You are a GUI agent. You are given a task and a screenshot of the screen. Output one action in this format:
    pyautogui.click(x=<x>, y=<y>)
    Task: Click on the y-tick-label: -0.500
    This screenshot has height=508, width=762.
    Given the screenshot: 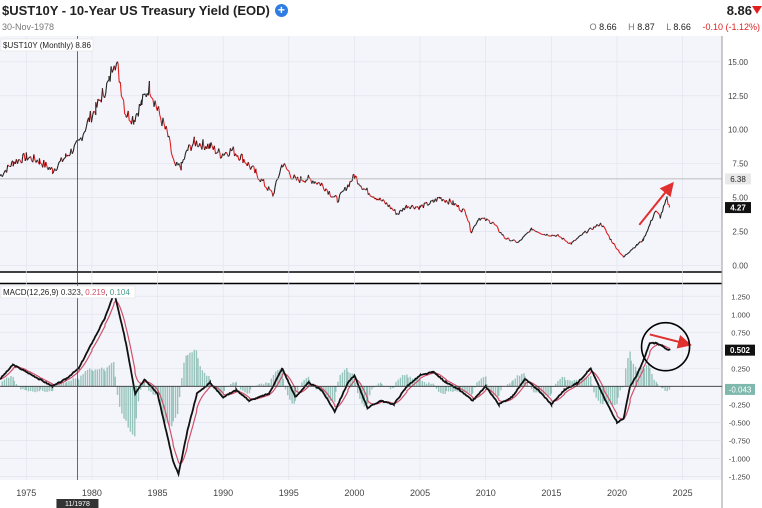 What is the action you would take?
    pyautogui.click(x=739, y=422)
    